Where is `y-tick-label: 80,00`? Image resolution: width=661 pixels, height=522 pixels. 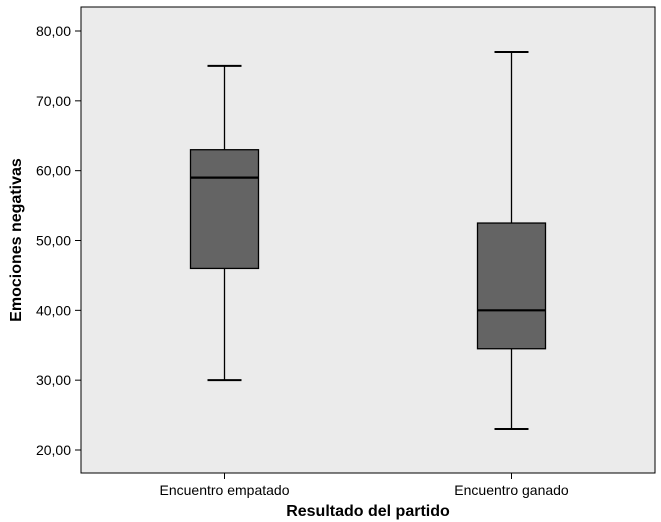 y-tick-label: 80,00 is located at coordinates (53, 31).